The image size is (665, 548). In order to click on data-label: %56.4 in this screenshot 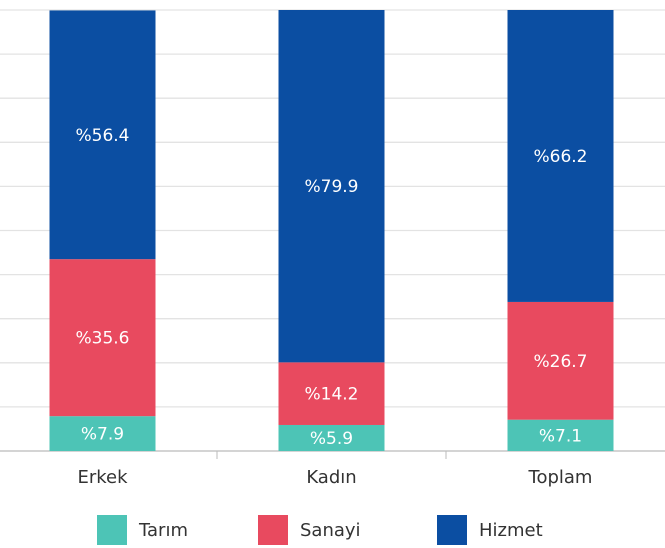, I will do `click(102, 136)`.